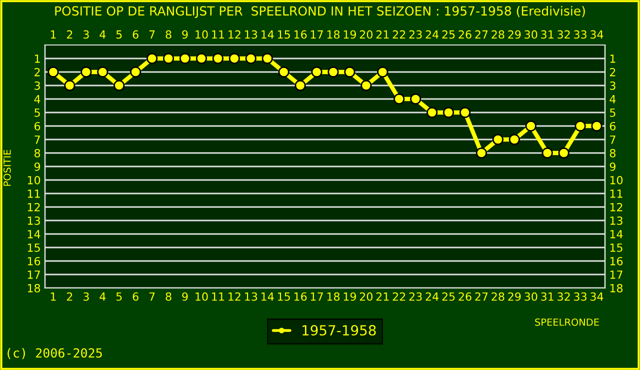  What do you see at coordinates (399, 296) in the screenshot?
I see `x-tick-label: 22` at bounding box center [399, 296].